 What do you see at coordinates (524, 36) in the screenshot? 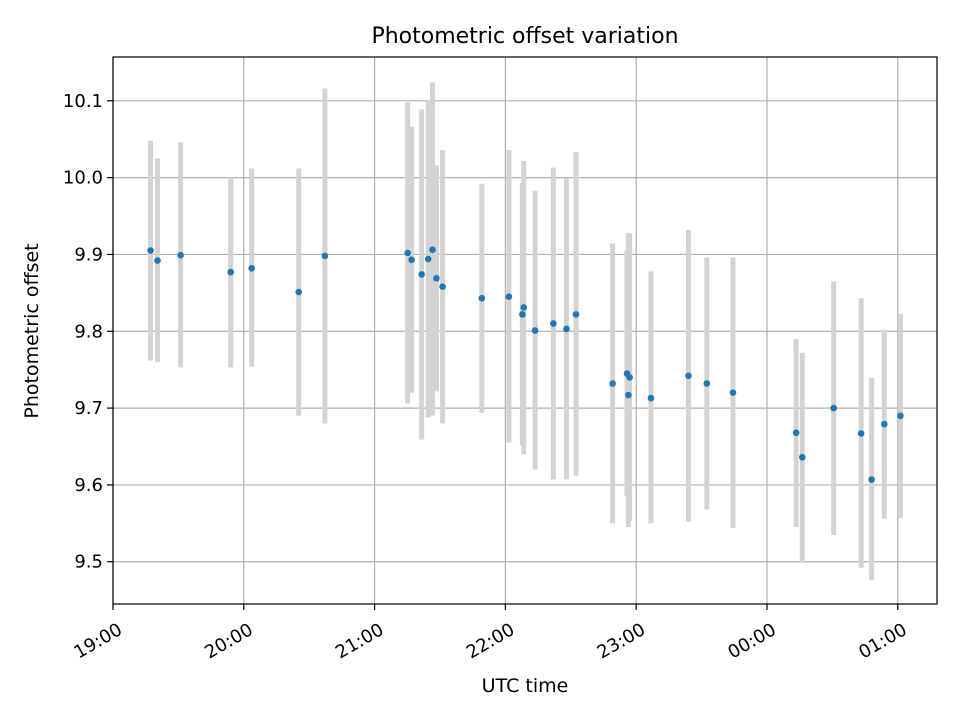
I see `chart-title: Photometric offset variation` at bounding box center [524, 36].